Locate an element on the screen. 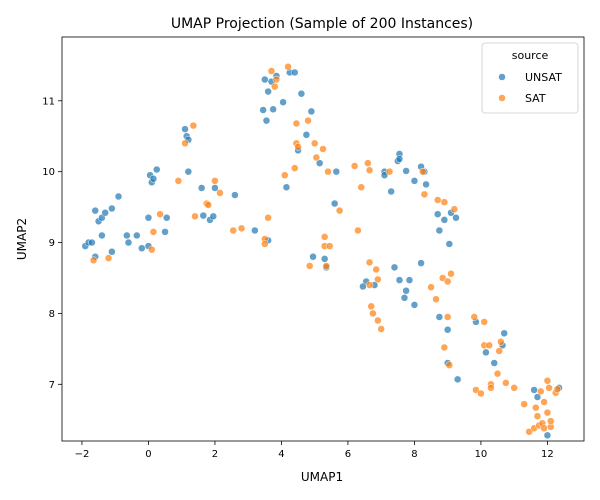 Image resolution: width=600 pixels, height=500 pixels. legend-label-unsat: UNSAT is located at coordinates (543, 77).